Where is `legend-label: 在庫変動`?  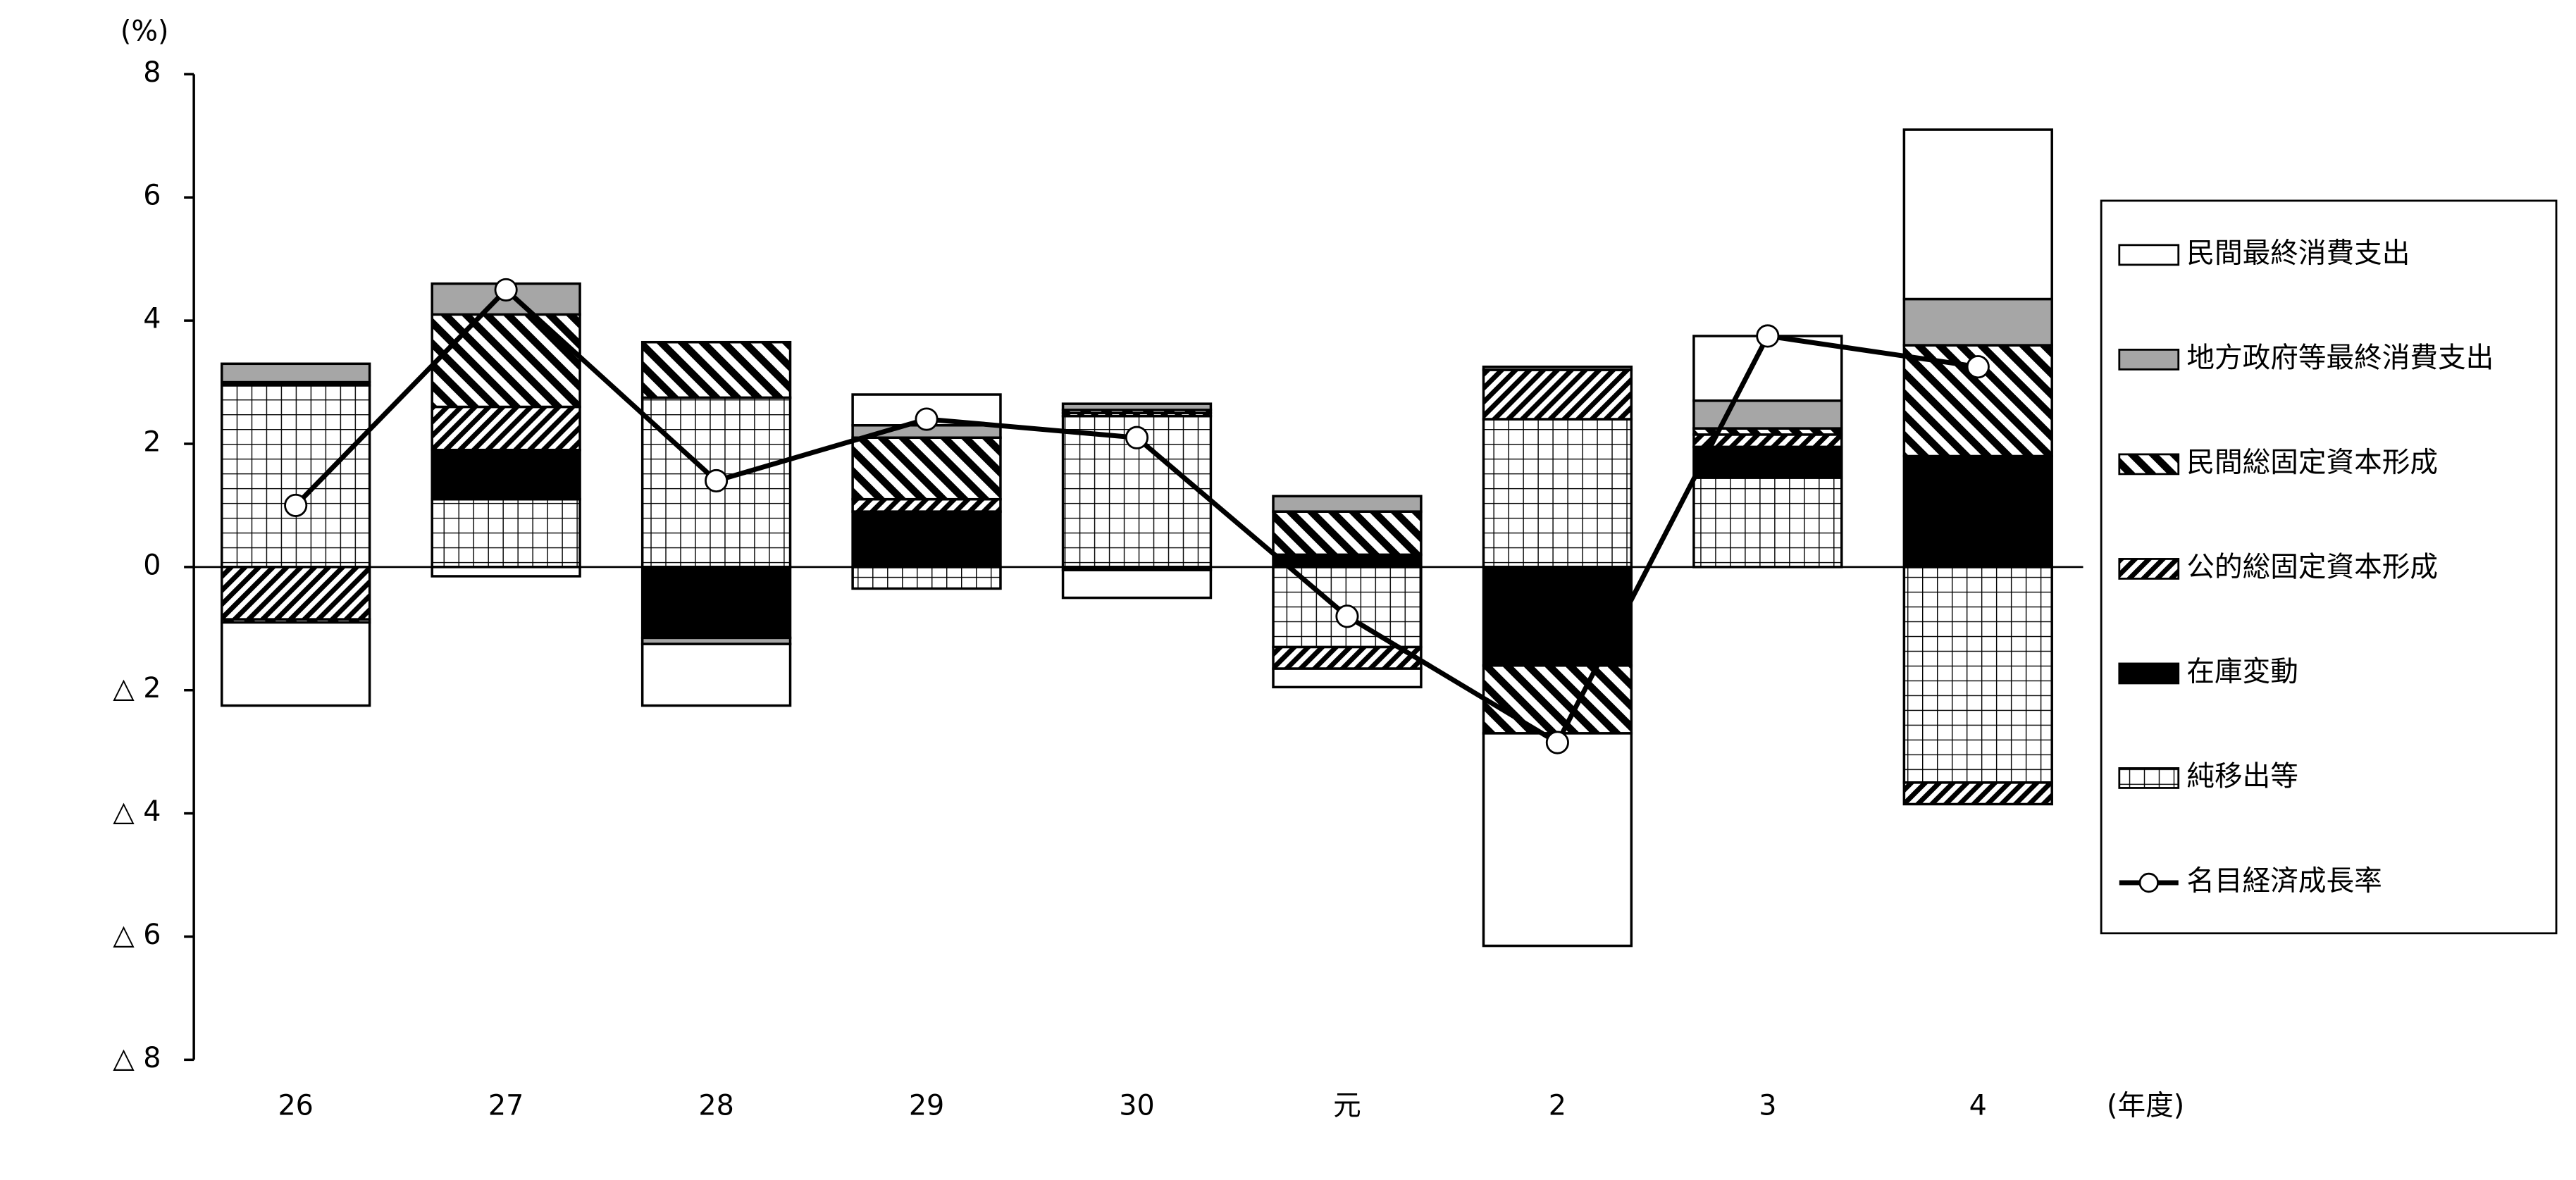
legend-label: 在庫変動 is located at coordinates (2242, 671).